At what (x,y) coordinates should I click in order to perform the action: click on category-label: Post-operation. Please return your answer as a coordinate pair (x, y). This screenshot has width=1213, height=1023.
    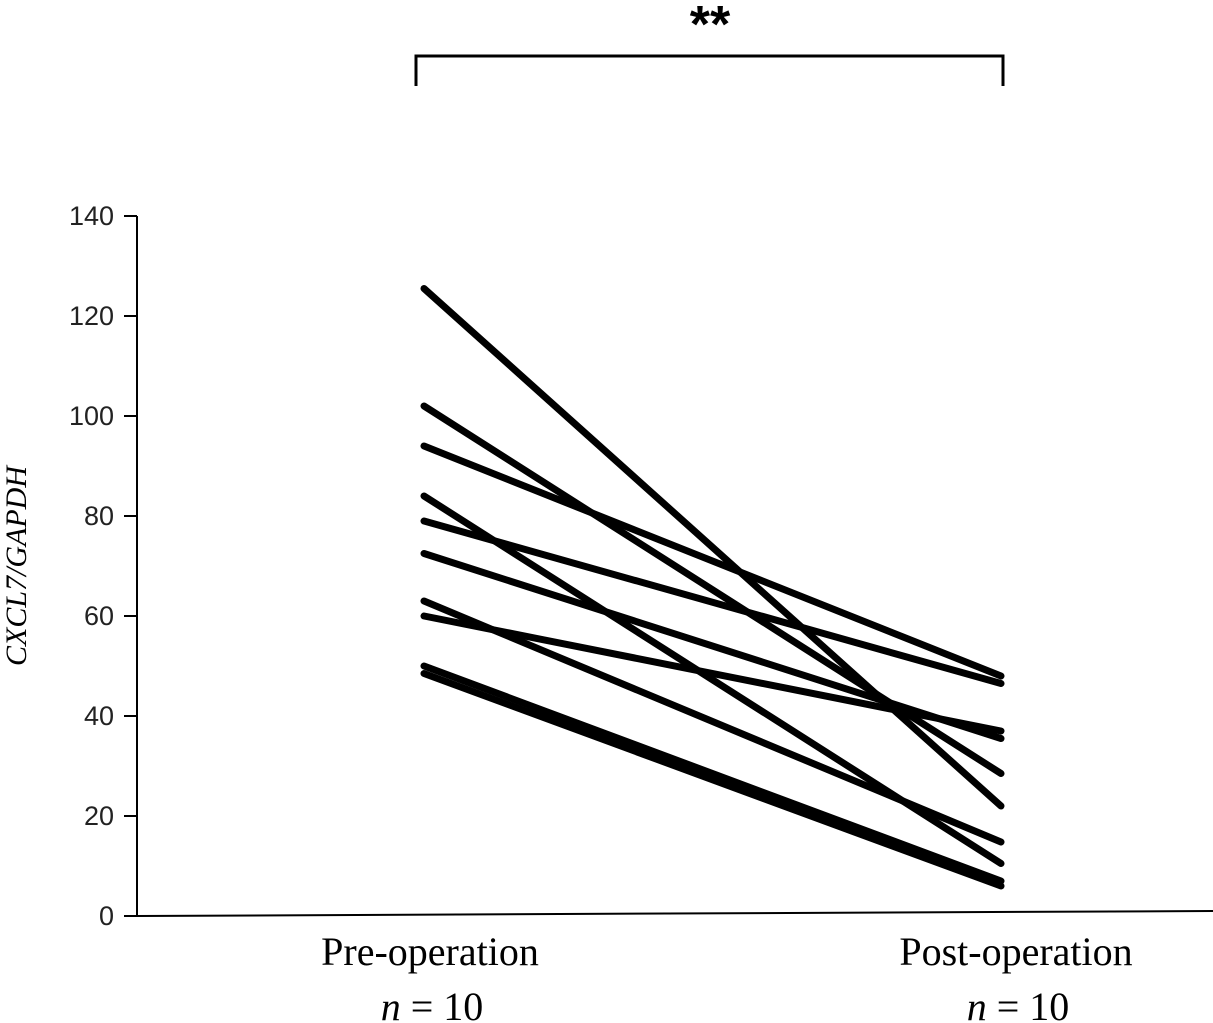
    Looking at the image, I should click on (1015, 951).